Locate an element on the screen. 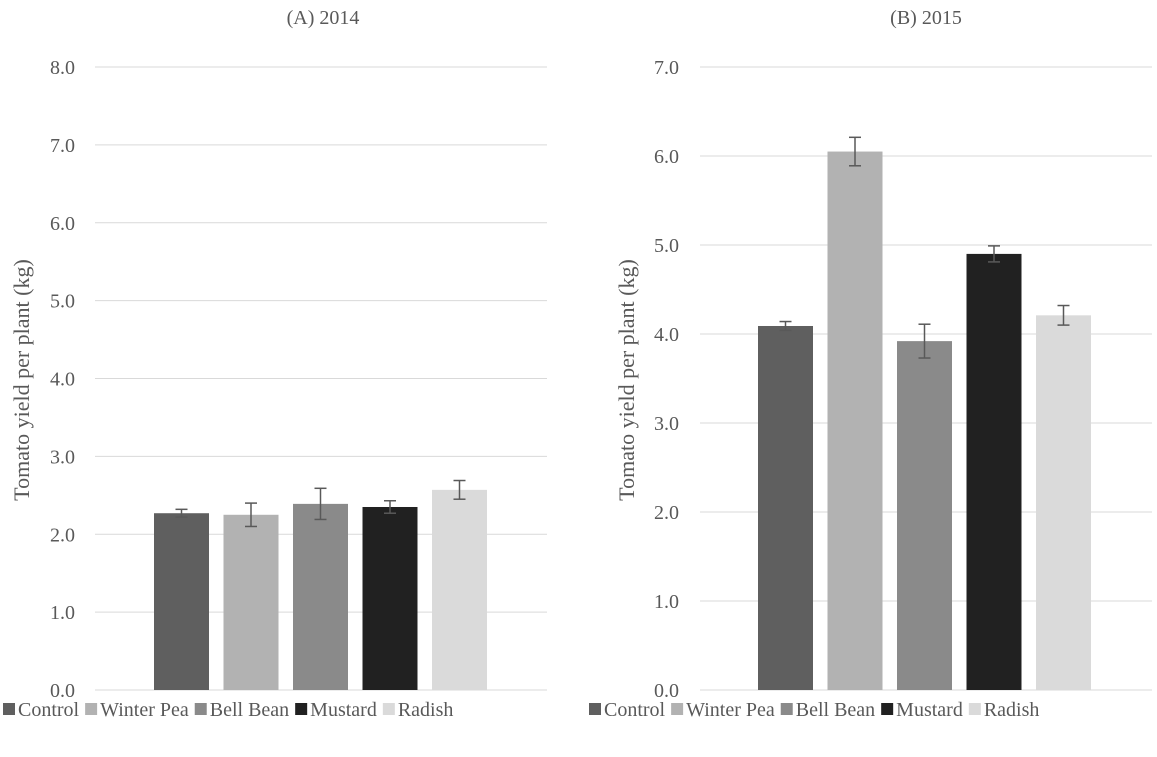  panel-b-y-tick-label: 5.0 is located at coordinates (666, 246).